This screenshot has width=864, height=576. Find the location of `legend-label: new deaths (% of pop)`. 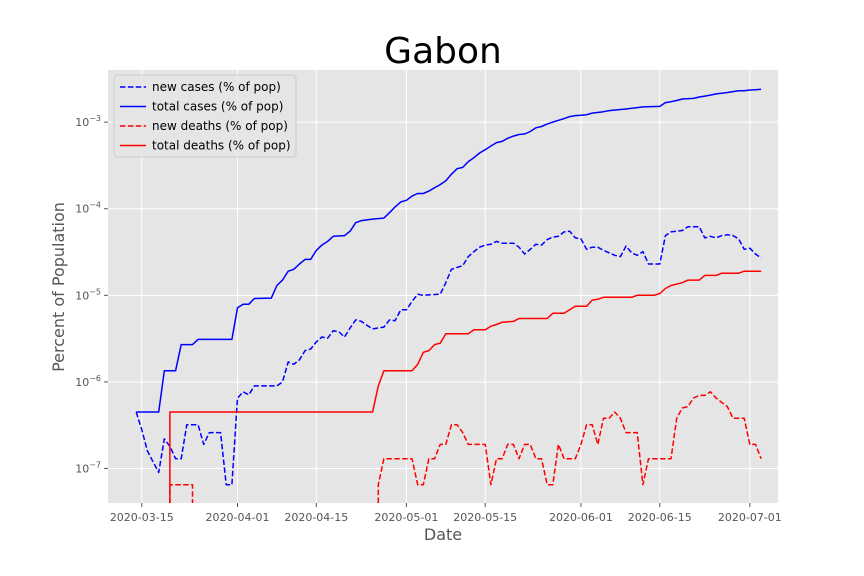

legend-label: new deaths (% of pop) is located at coordinates (220, 126).